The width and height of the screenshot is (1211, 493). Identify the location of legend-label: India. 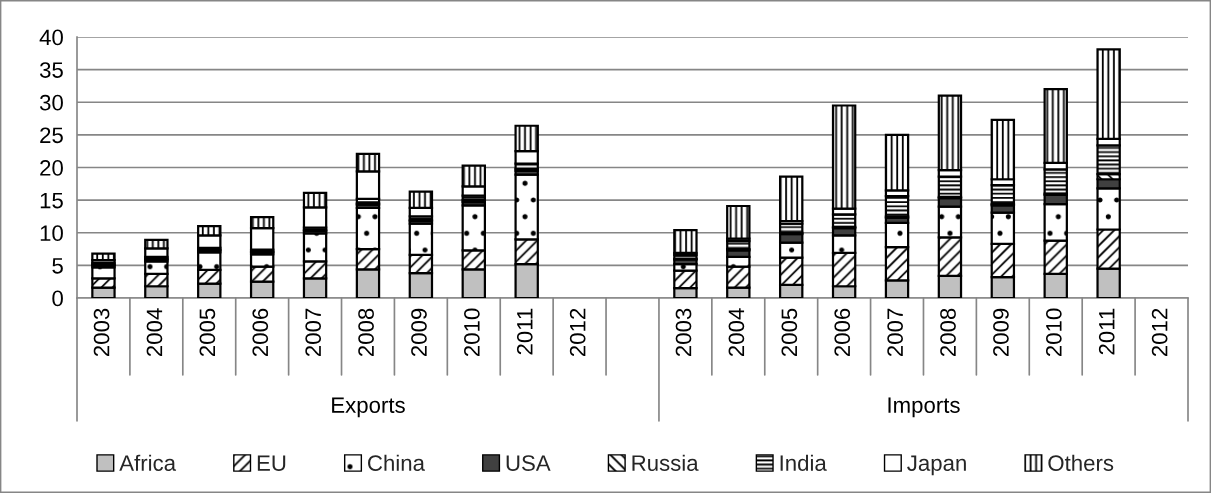
(803, 462).